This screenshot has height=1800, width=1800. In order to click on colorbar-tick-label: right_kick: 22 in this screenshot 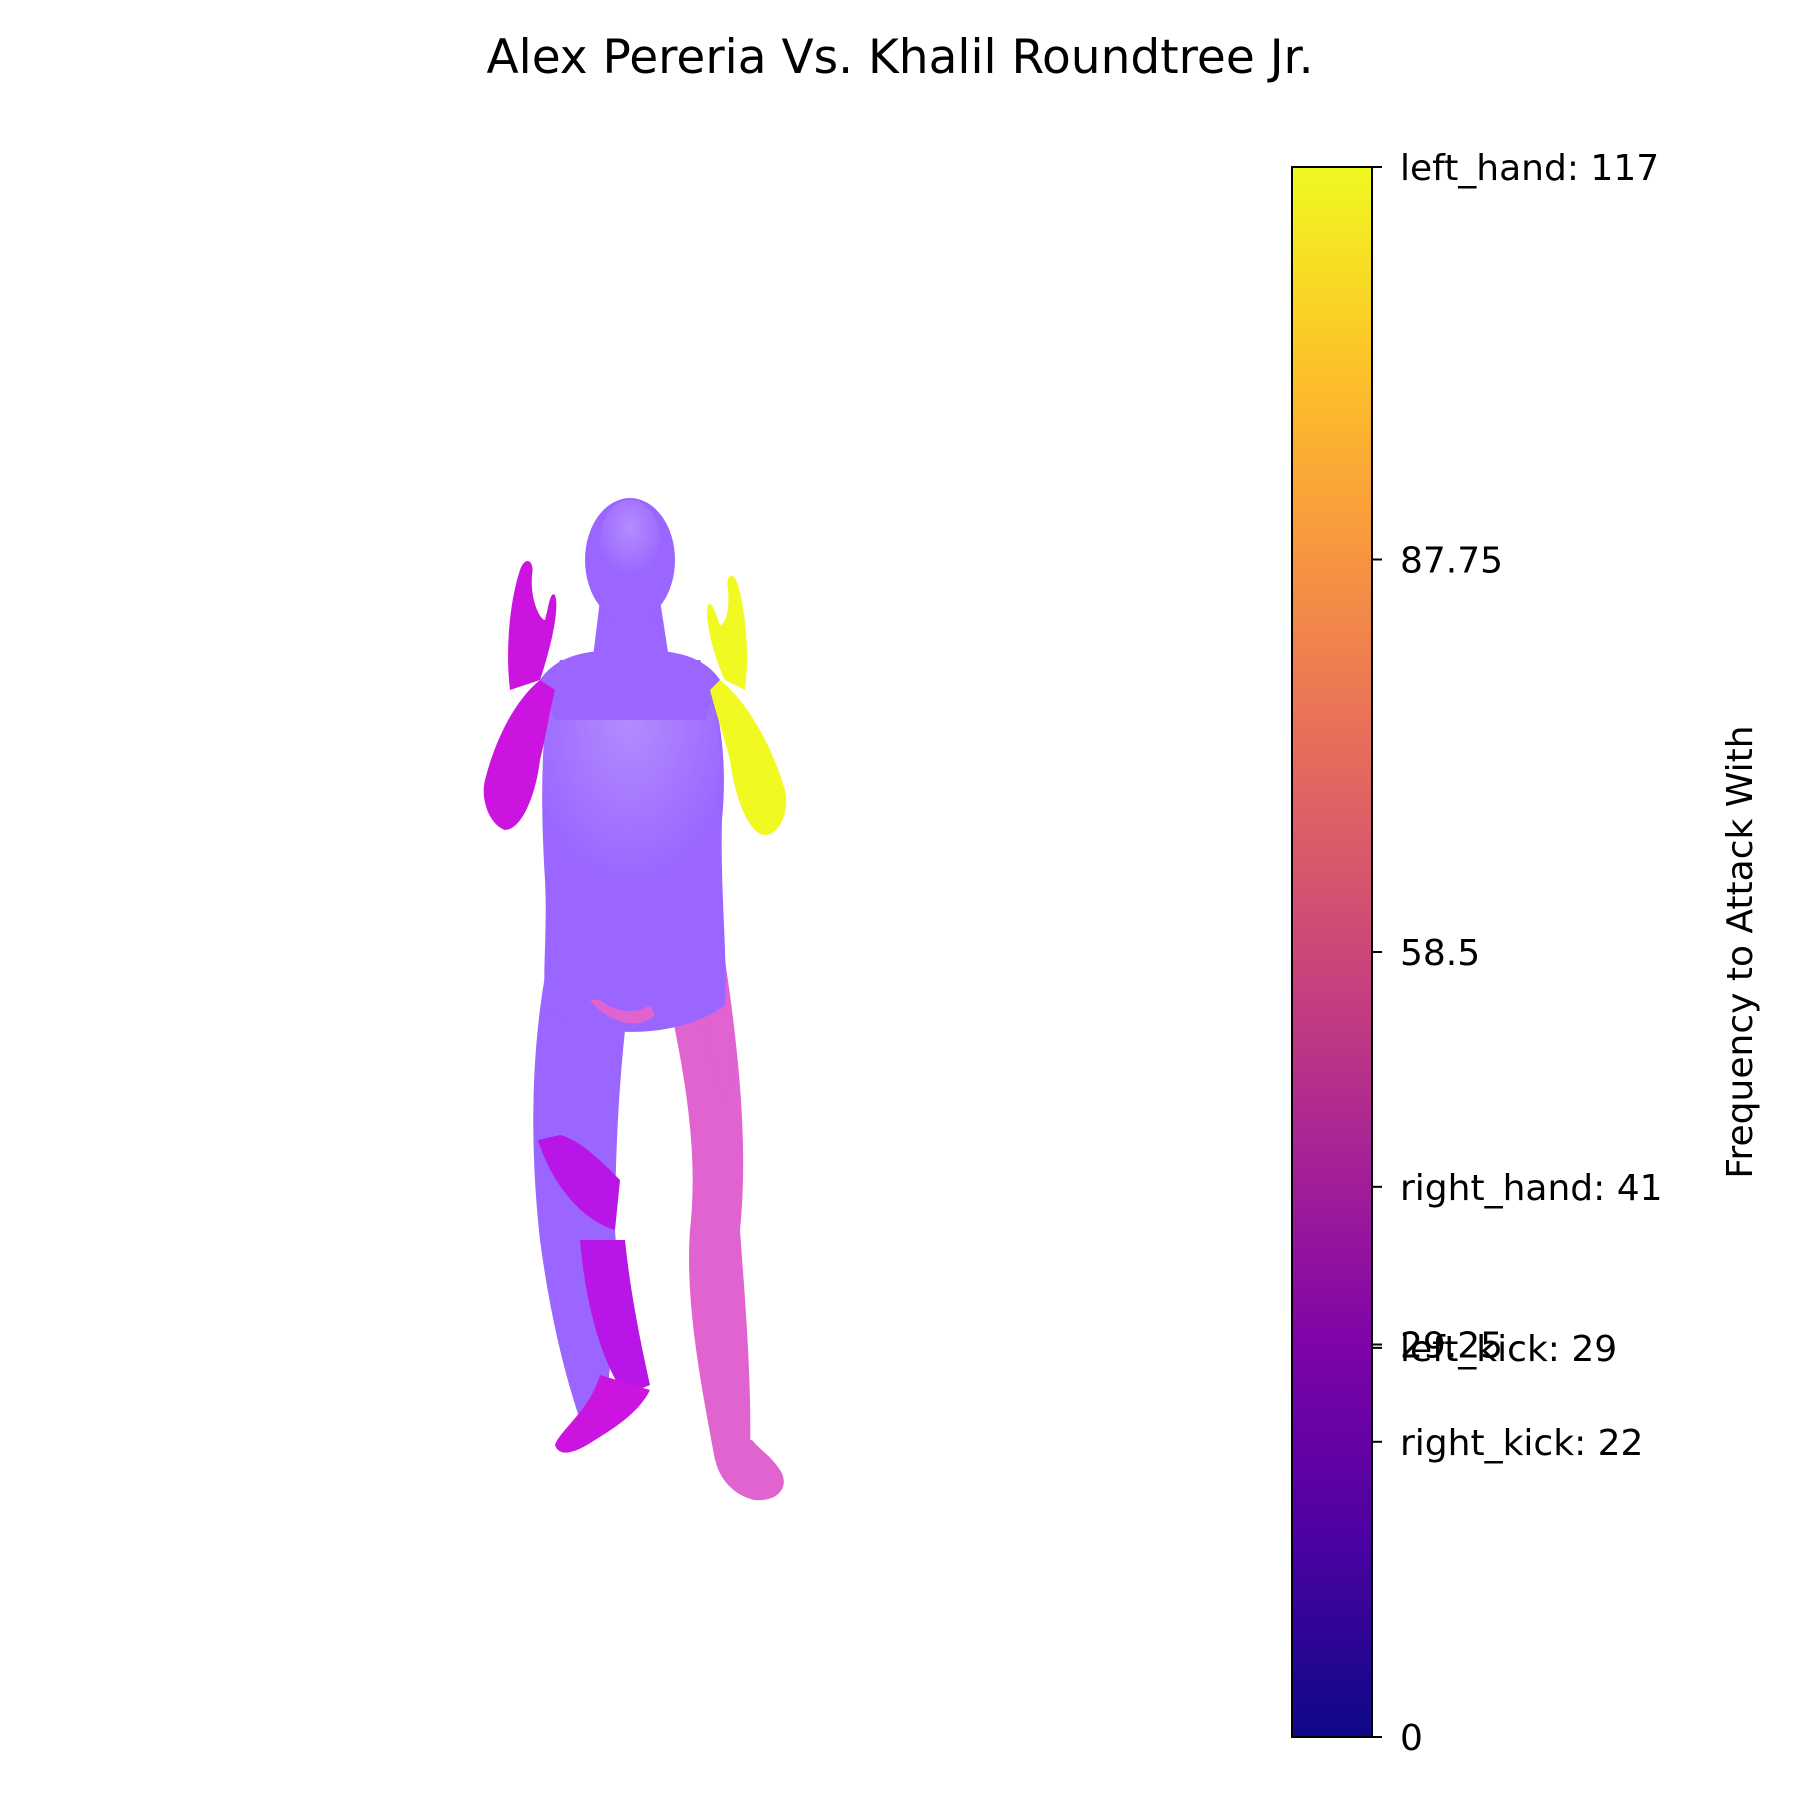, I will do `click(1521, 1443)`.